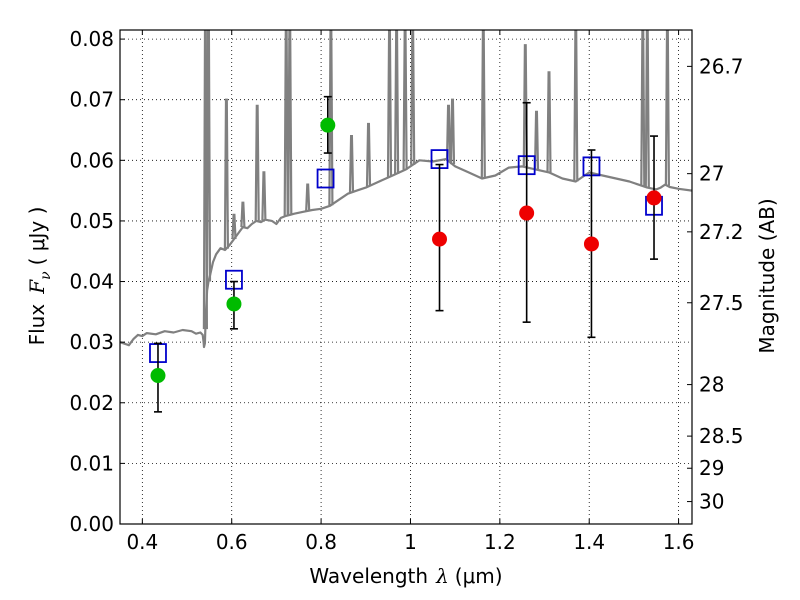 The image size is (800, 600). What do you see at coordinates (325, 178) in the screenshot?
I see `model-photometry-point` at bounding box center [325, 178].